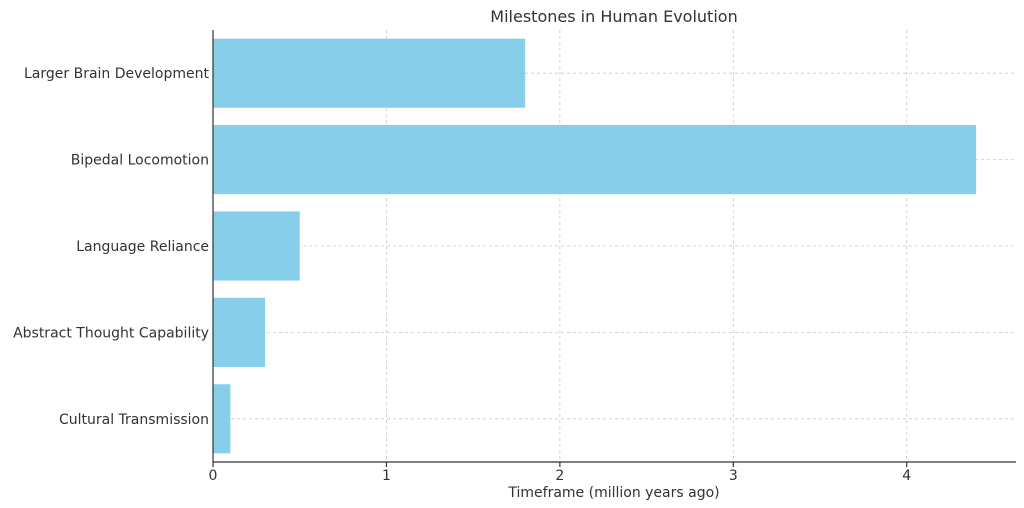 The image size is (1024, 508). Describe the element at coordinates (256, 246) in the screenshot. I see `bar-language-reliance` at that location.